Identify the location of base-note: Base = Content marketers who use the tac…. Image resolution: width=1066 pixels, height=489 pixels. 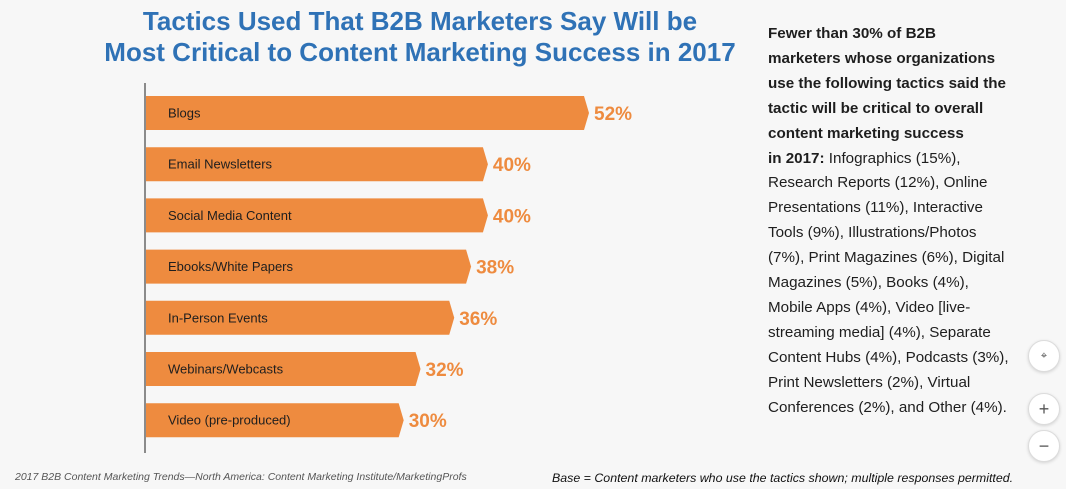
(783, 478).